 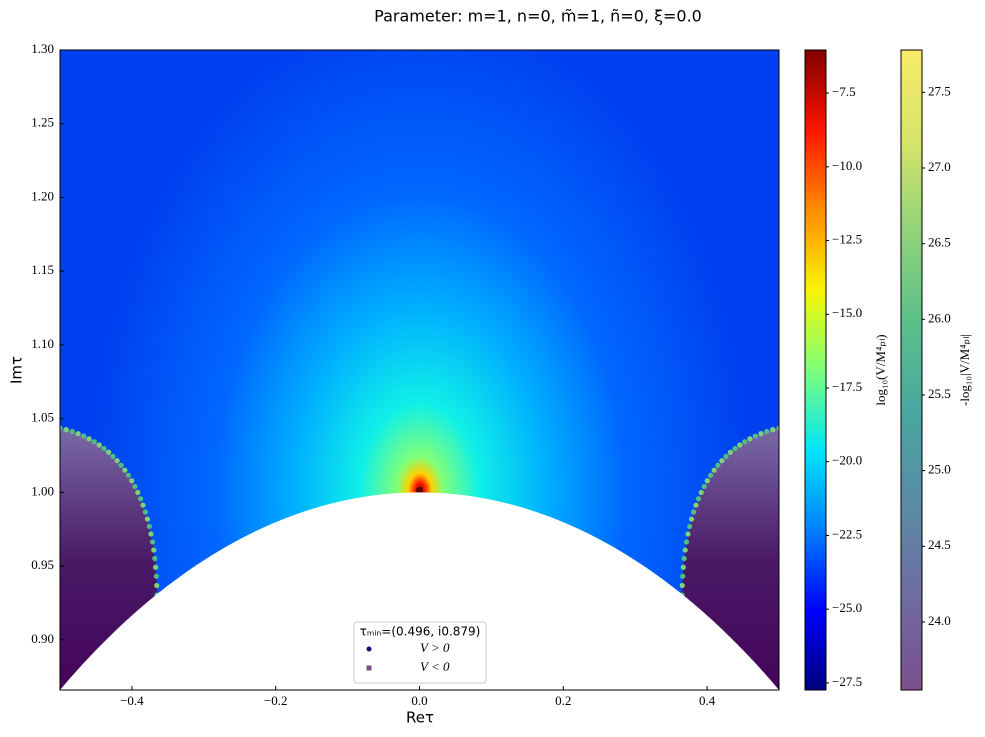 I want to click on colorbar-tick-label: −25.0, so click(x=847, y=607).